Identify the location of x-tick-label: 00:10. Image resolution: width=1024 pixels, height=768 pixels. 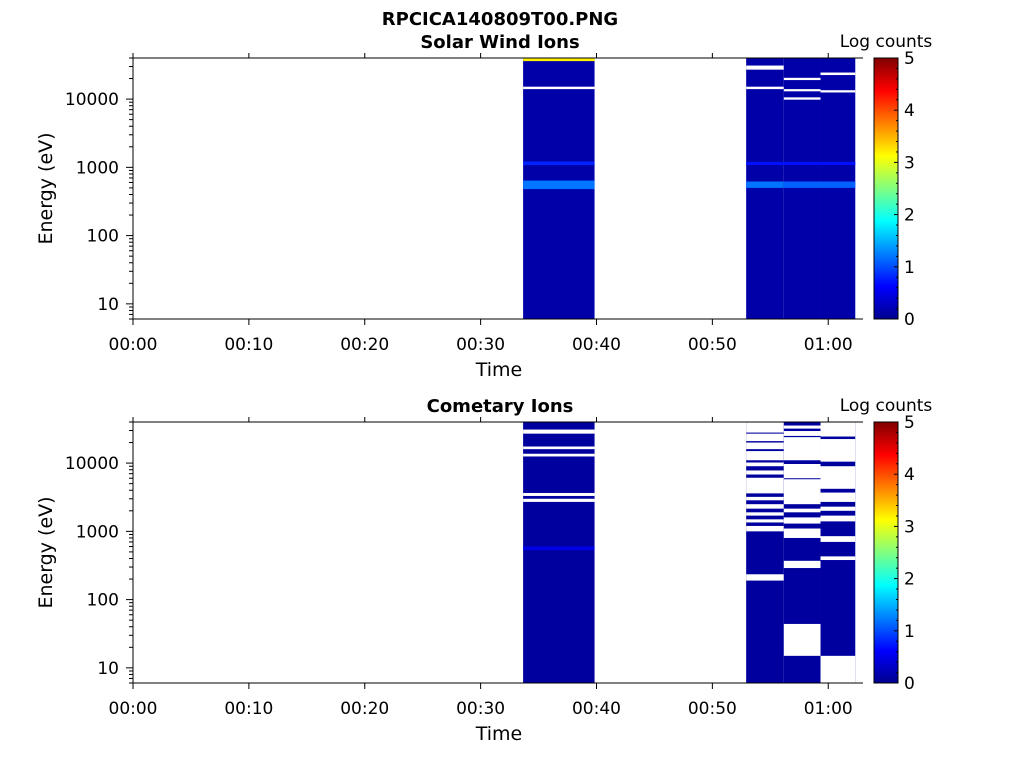
(248, 709).